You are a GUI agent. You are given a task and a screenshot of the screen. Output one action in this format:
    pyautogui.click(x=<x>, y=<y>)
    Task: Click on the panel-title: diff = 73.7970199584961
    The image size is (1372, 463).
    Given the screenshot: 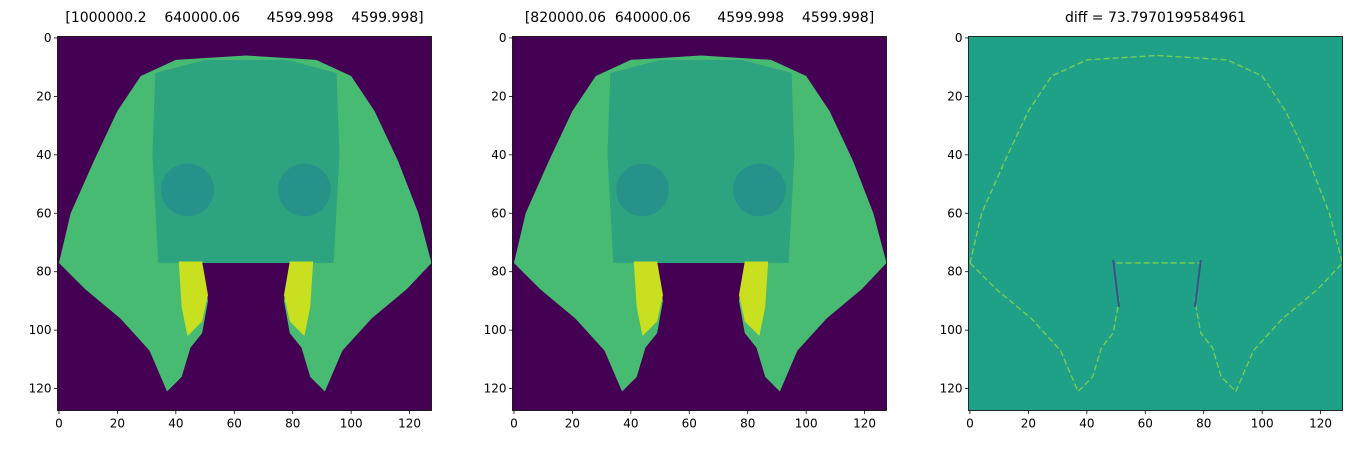 What is the action you would take?
    pyautogui.click(x=1155, y=18)
    